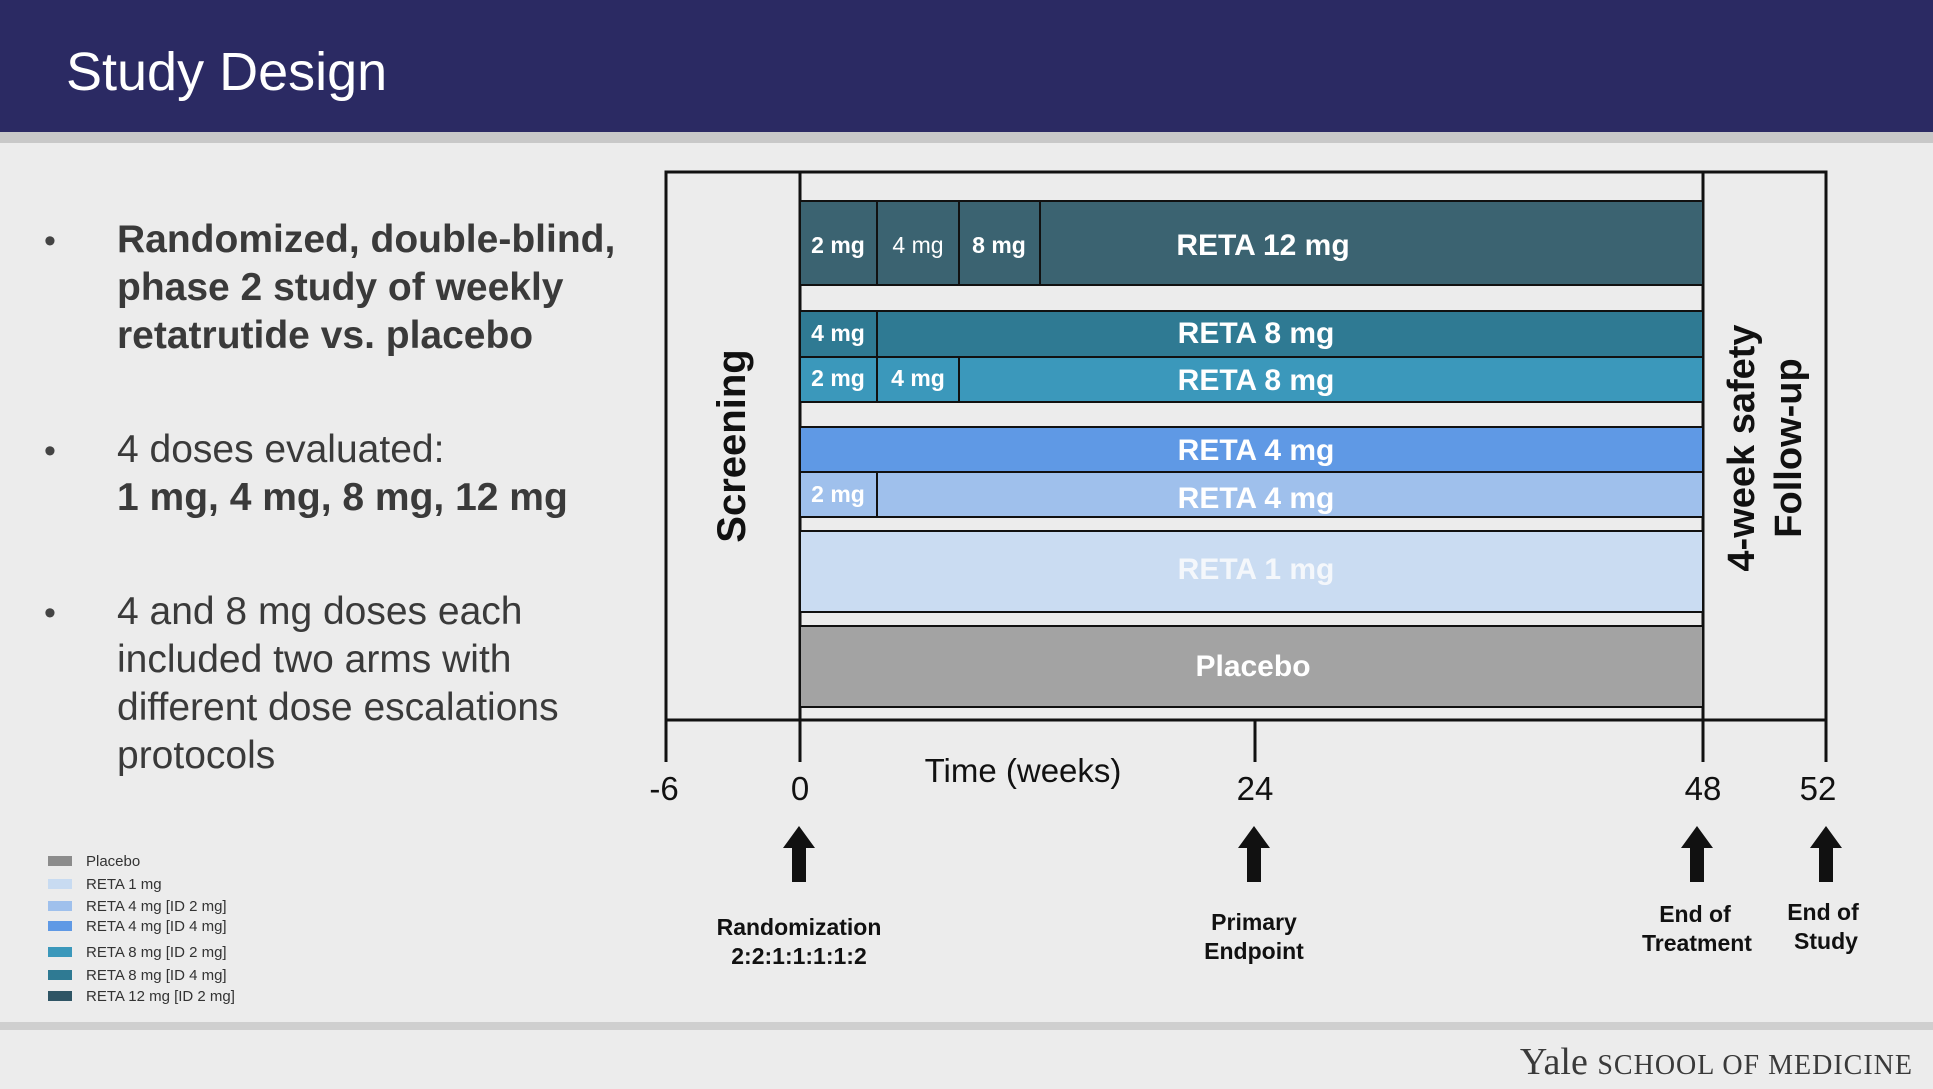  Describe the element at coordinates (156, 975) in the screenshot. I see `legend-label: RETA 8 mg [ID 4 mg]` at that location.